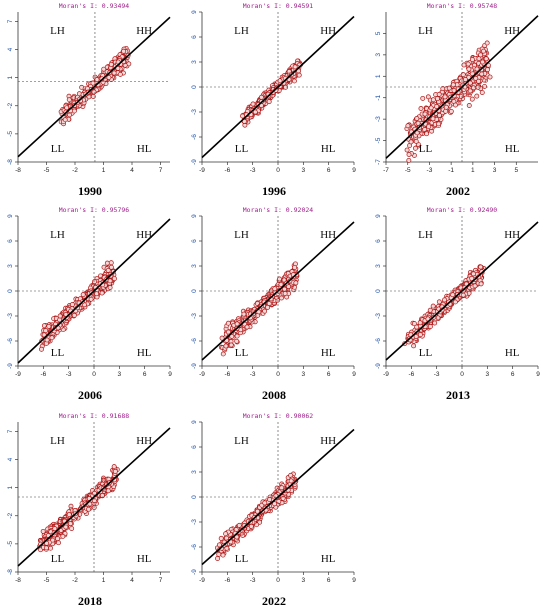 The height and width of the screenshot is (616, 550). Describe the element at coordinates (378, 162) in the screenshot. I see `y-tick-label: -7` at that location.